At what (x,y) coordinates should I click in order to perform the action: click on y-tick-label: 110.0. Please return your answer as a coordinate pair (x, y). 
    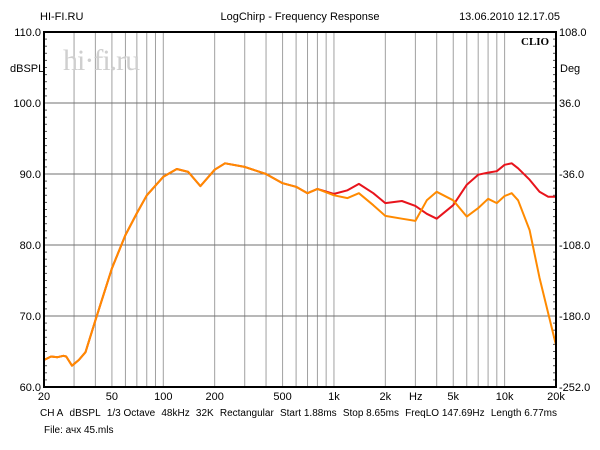
    Looking at the image, I should click on (27, 33).